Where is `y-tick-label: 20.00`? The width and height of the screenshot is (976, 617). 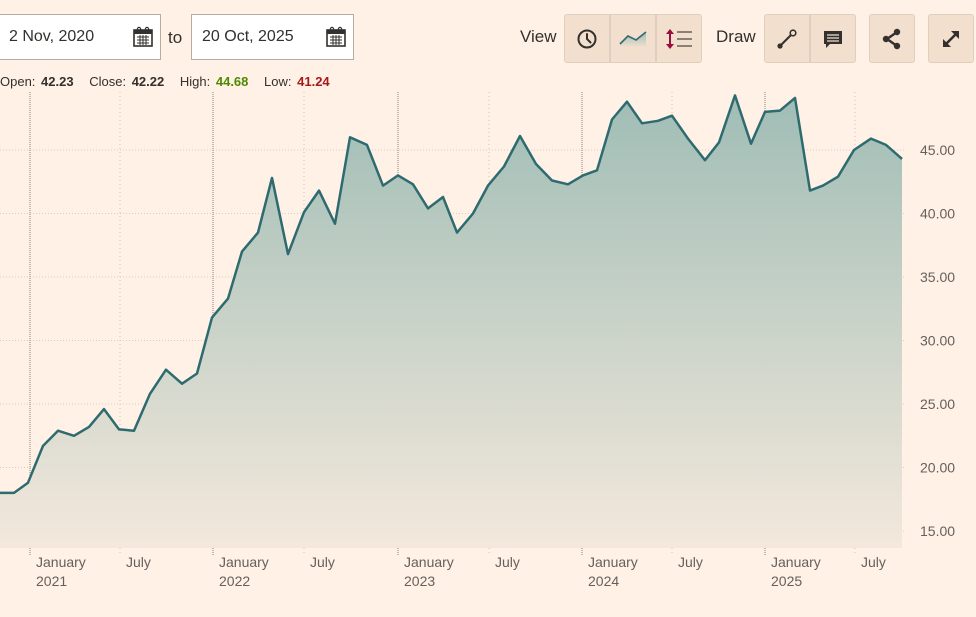
y-tick-label: 20.00 is located at coordinates (937, 468).